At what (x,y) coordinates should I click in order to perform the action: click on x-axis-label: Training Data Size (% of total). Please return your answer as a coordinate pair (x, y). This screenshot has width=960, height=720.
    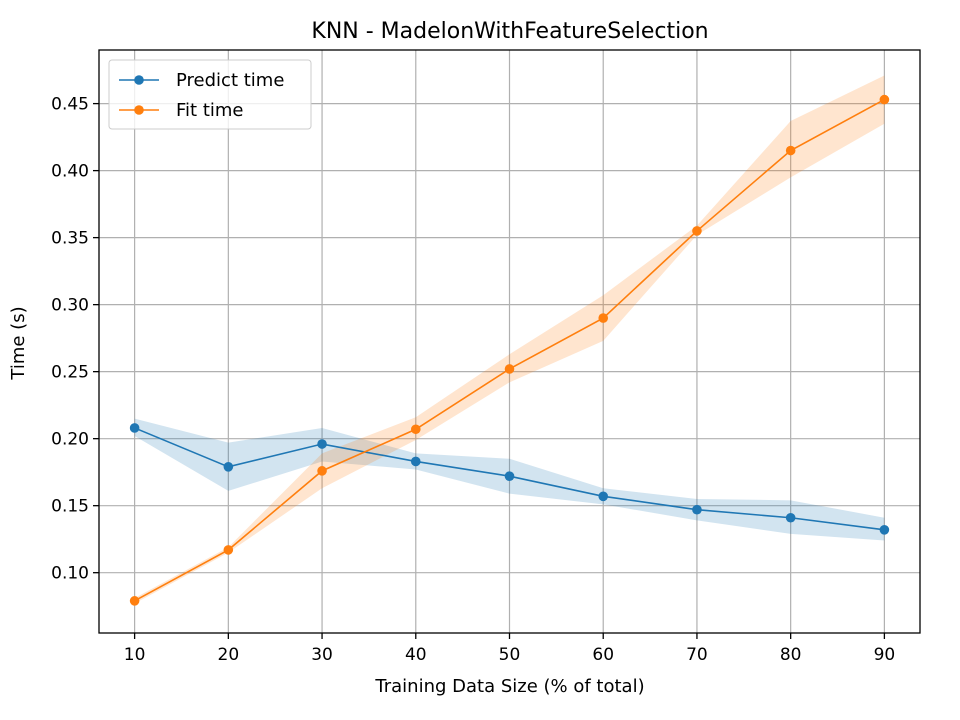
    Looking at the image, I should click on (509, 686).